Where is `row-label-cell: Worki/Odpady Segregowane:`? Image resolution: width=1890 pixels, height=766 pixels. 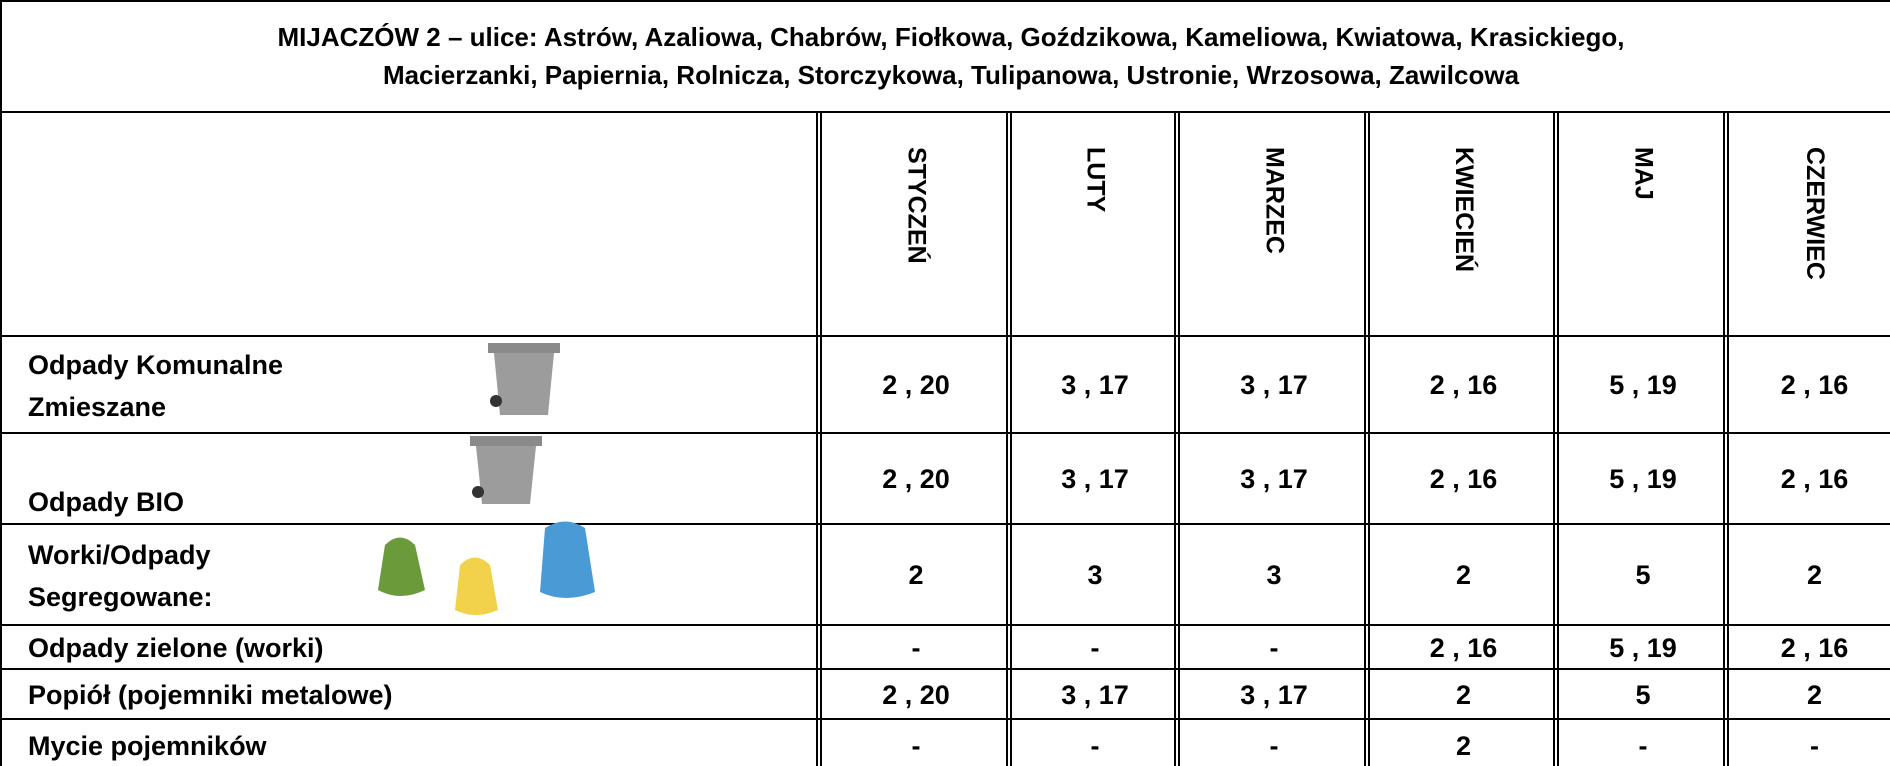 row-label-cell: Worki/Odpady Segregowane: is located at coordinates (411, 574).